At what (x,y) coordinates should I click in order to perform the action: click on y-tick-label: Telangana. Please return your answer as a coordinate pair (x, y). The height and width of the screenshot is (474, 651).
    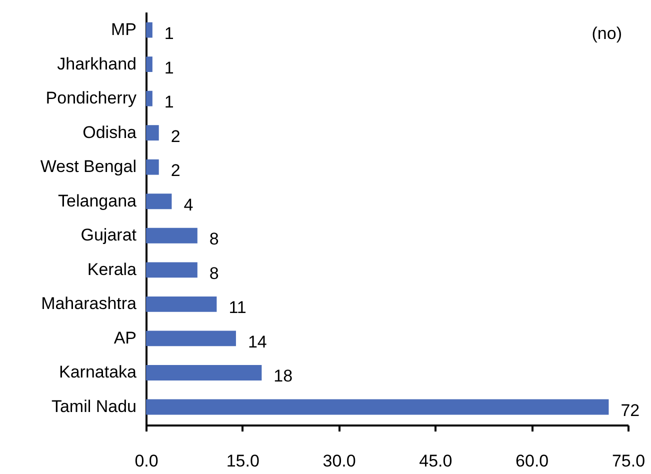
    Looking at the image, I should click on (98, 200).